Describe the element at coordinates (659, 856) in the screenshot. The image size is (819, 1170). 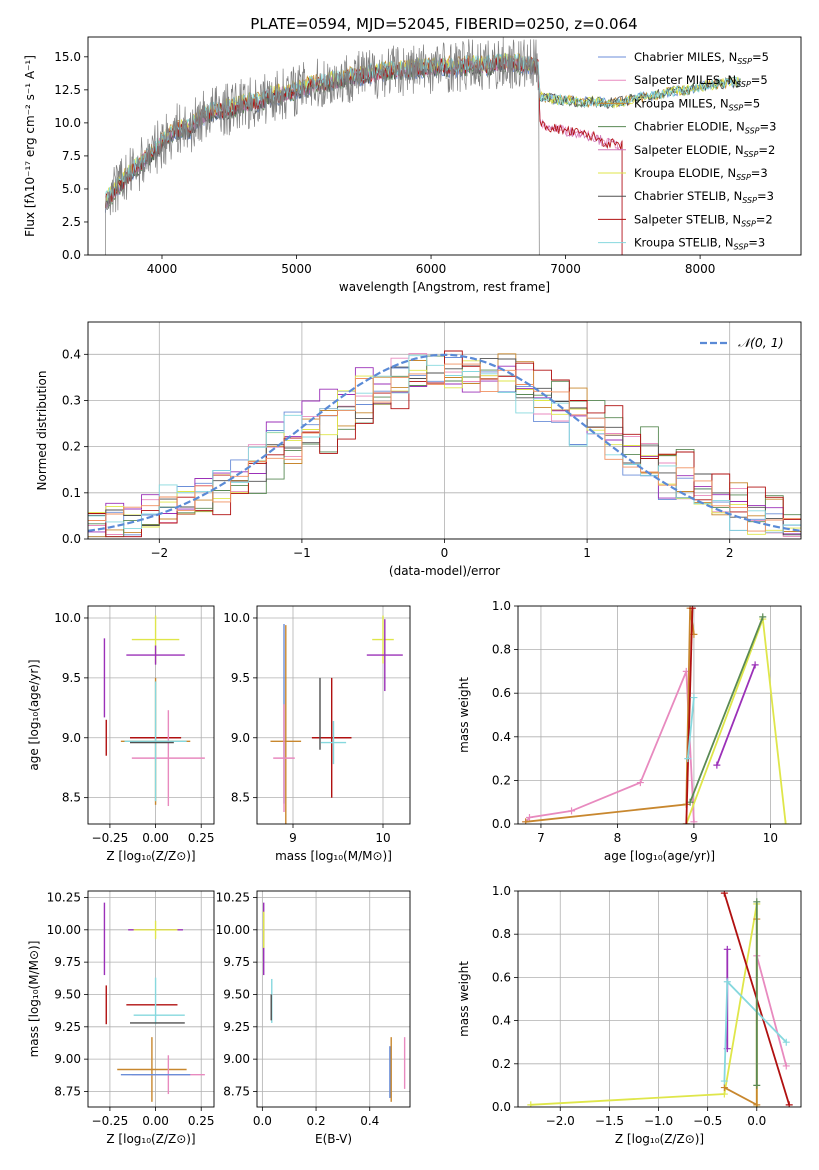
I see `weight-vs-age-xlabel: age [log₁₀(age/yr)]` at that location.